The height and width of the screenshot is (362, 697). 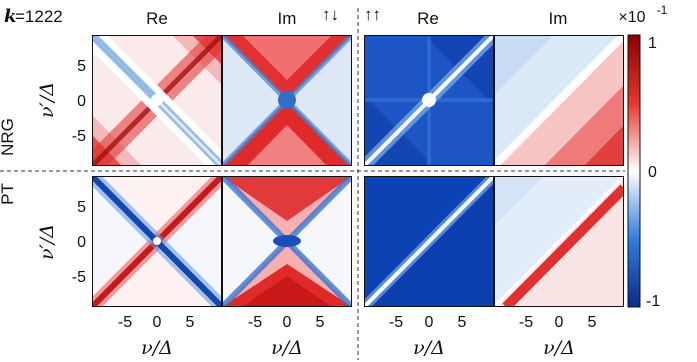 What do you see at coordinates (287, 100) in the screenshot?
I see `panel-nrg-im-opp` at bounding box center [287, 100].